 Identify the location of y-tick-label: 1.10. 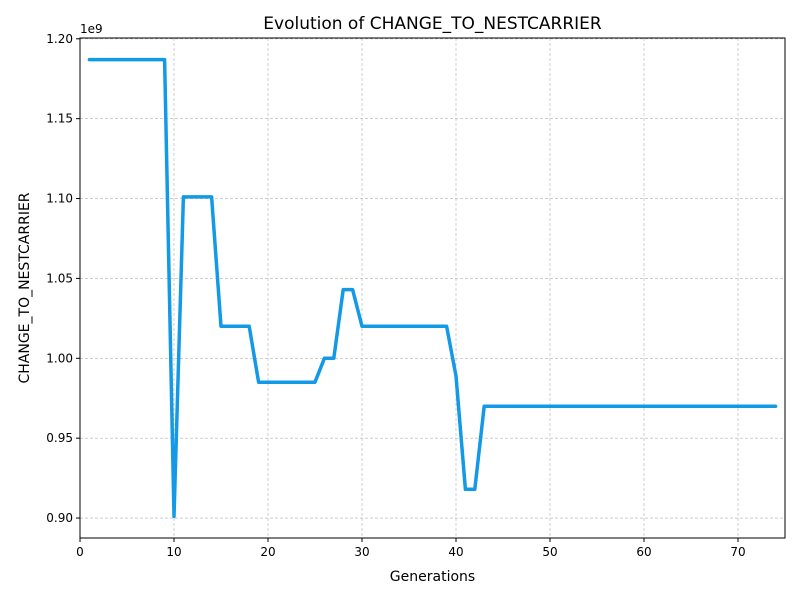
(59, 199).